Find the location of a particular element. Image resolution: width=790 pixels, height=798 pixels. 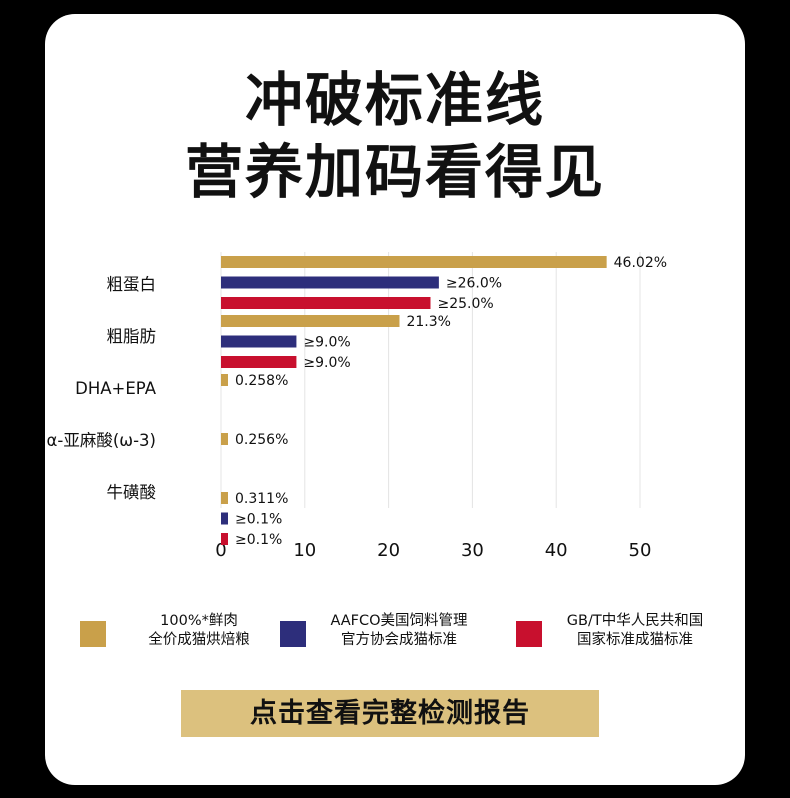

x-tick-label: 0 is located at coordinates (220, 550).